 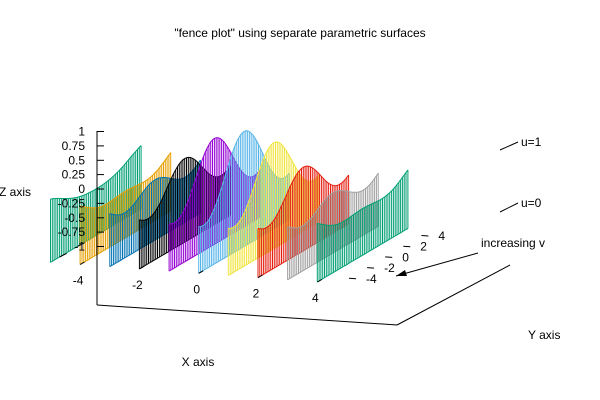 What do you see at coordinates (198, 362) in the screenshot?
I see `x-axis-label: X axis` at bounding box center [198, 362].